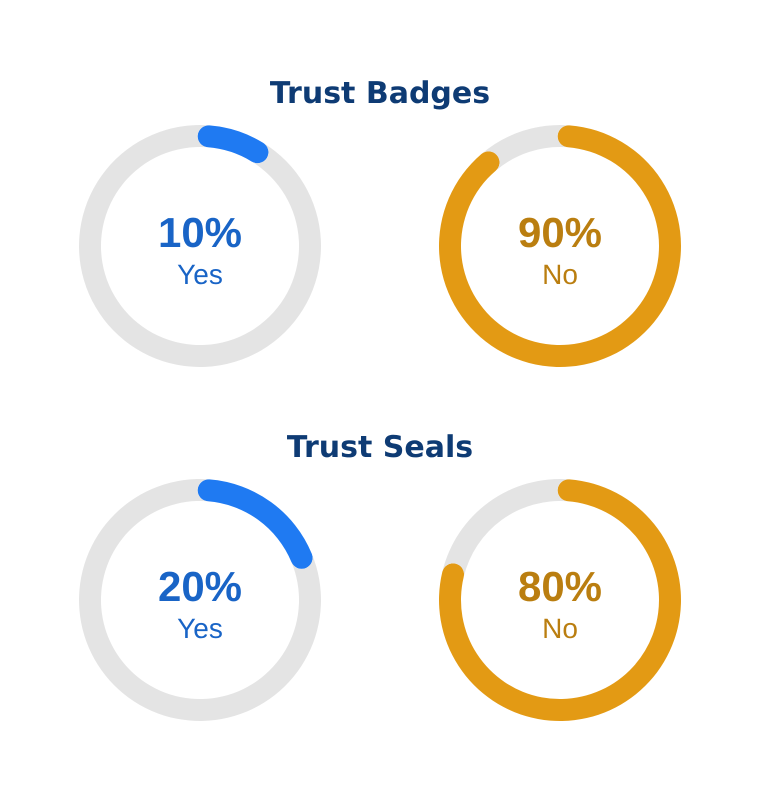  I want to click on data-label: 80%, so click(560, 586).